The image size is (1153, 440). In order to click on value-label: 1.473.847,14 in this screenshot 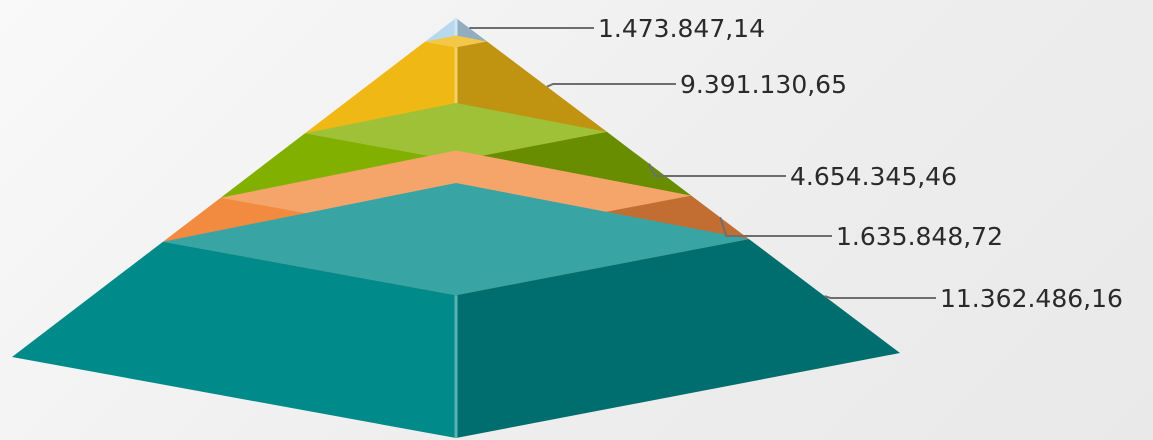, I will do `click(681, 28)`.